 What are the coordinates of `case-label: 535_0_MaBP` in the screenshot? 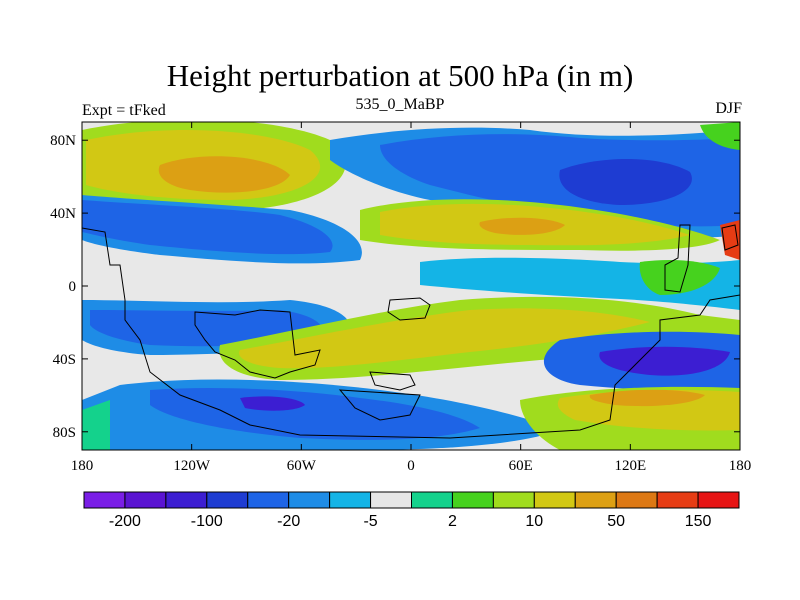 It's located at (400, 104).